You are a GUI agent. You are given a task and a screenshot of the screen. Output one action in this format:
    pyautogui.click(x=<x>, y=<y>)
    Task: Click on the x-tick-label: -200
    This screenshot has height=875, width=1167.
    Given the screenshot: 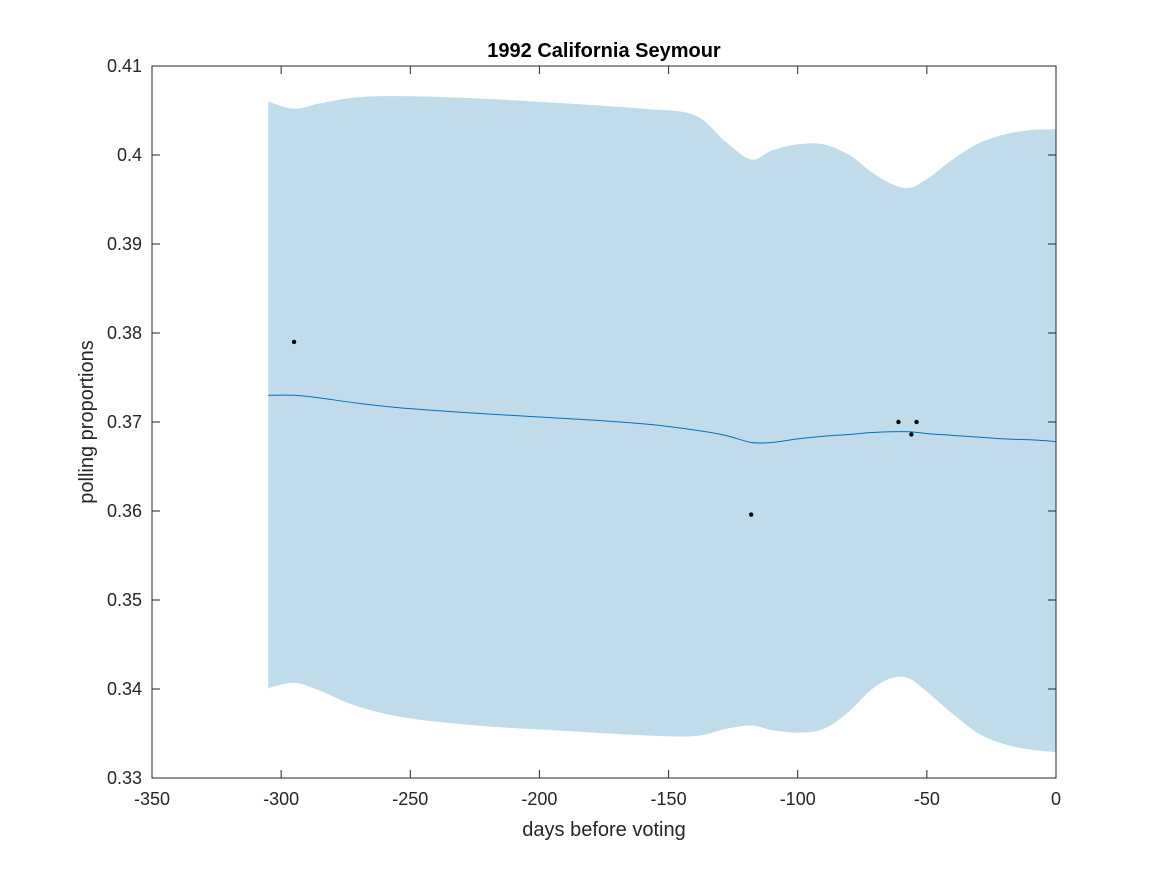 What is the action you would take?
    pyautogui.click(x=539, y=799)
    